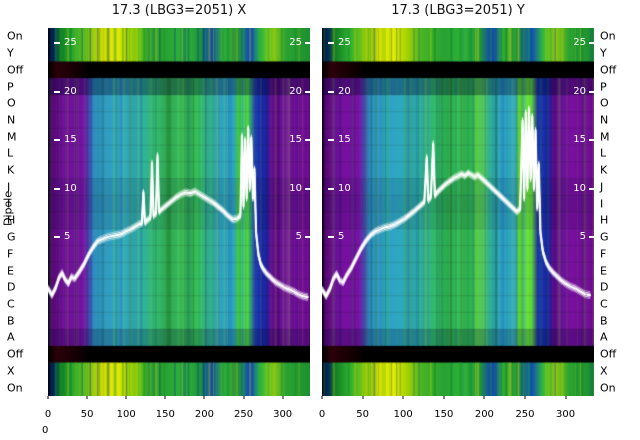 This screenshot has height=440, width=640. I want to click on row-labels-right: On Y Off P O N M L K J I H G F E D C B A Off X On, so click(620, 212).